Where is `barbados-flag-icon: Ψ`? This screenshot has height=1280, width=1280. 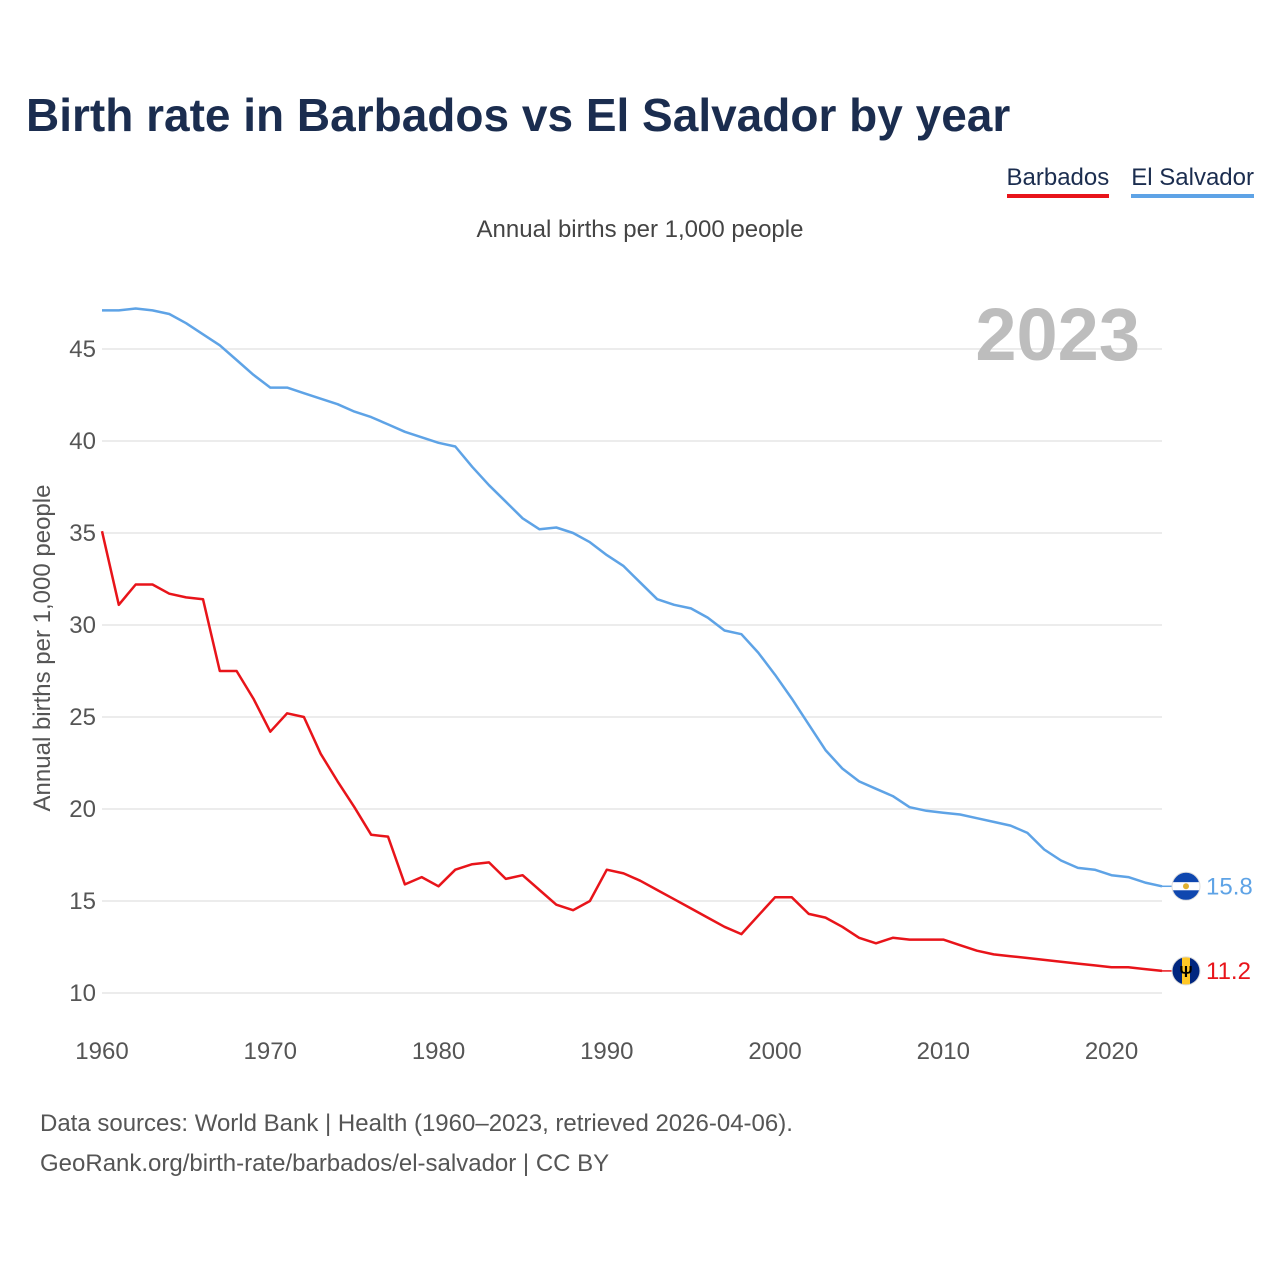 barbados-flag-icon: Ψ is located at coordinates (1186, 971).